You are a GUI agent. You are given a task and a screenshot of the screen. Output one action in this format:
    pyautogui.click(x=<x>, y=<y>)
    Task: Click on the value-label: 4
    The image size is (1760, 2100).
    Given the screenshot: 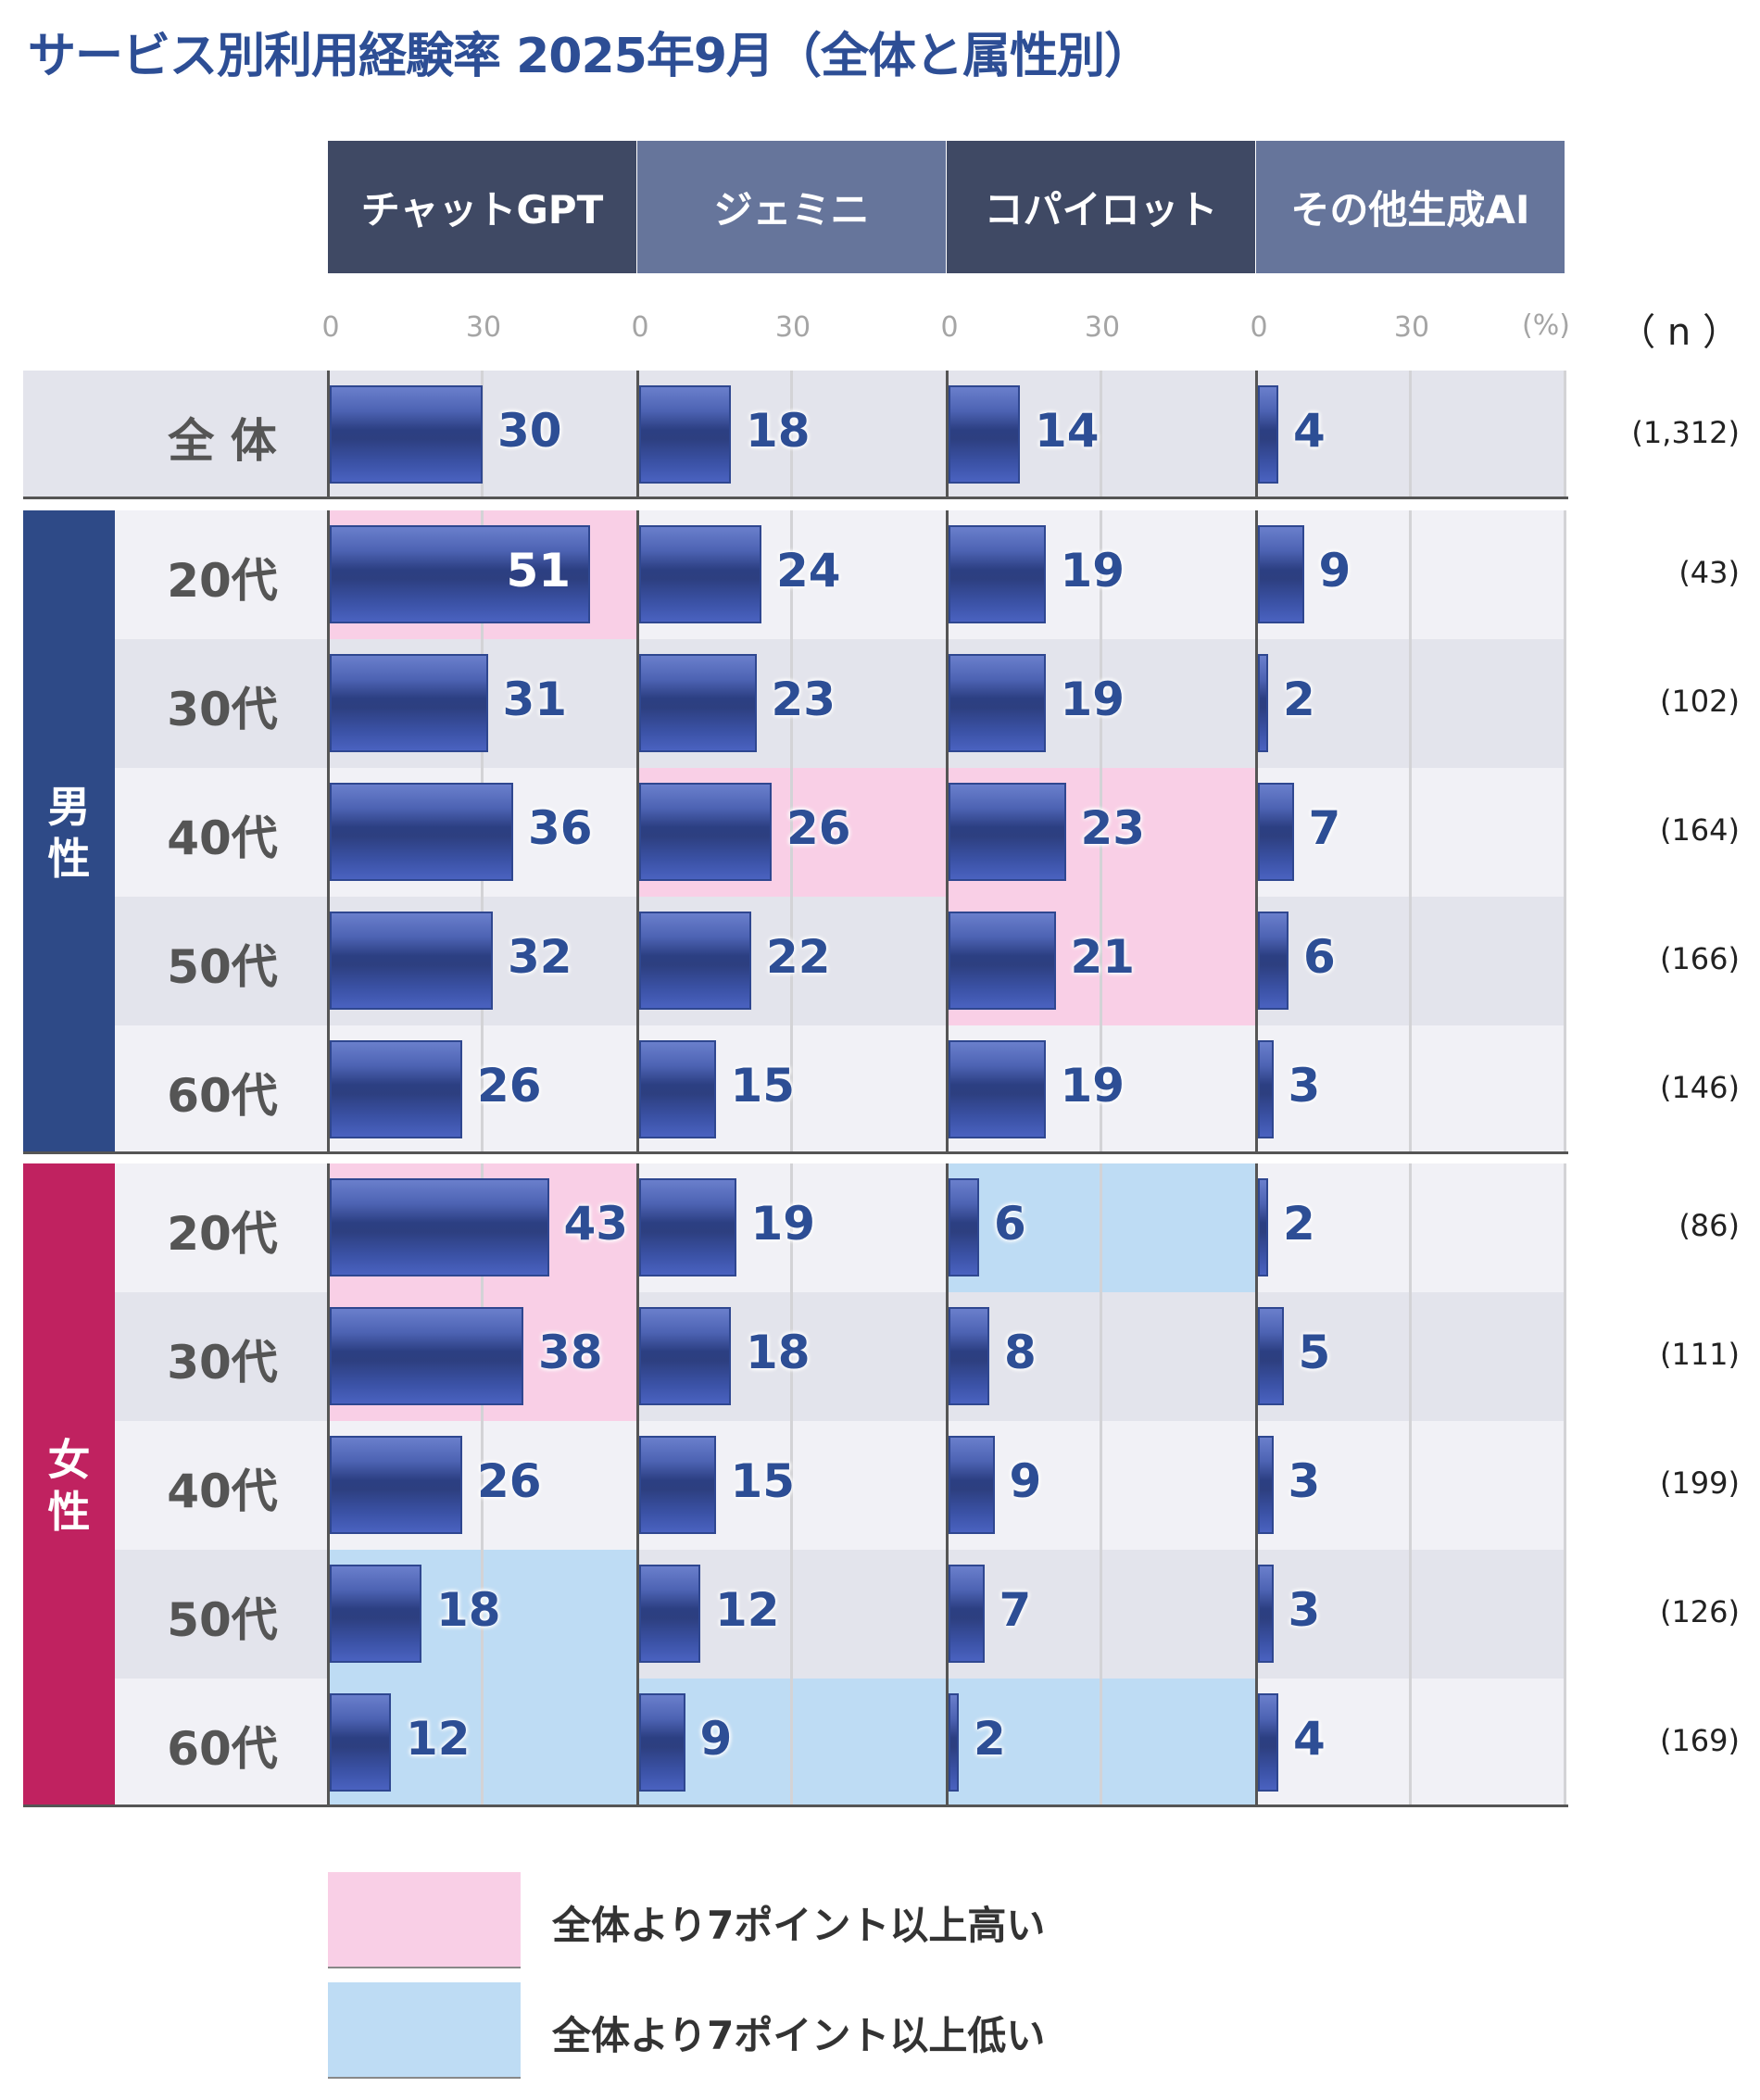 What is the action you would take?
    pyautogui.click(x=1309, y=431)
    